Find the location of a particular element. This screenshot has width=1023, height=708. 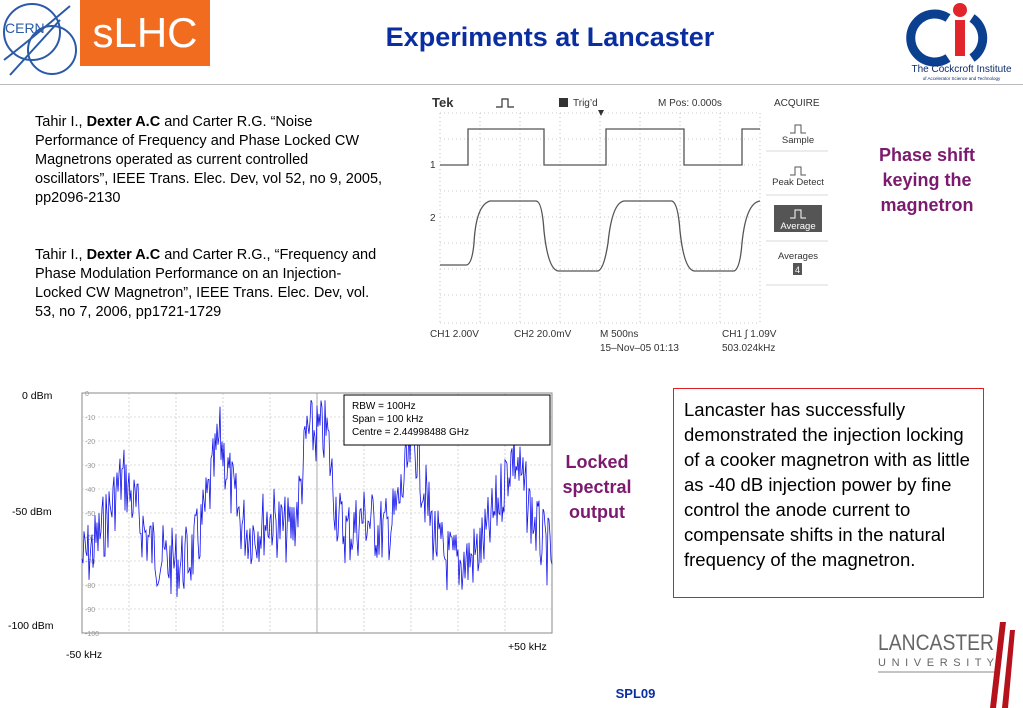

spectrum-x-left-label: -50 kHz is located at coordinates (84, 655).